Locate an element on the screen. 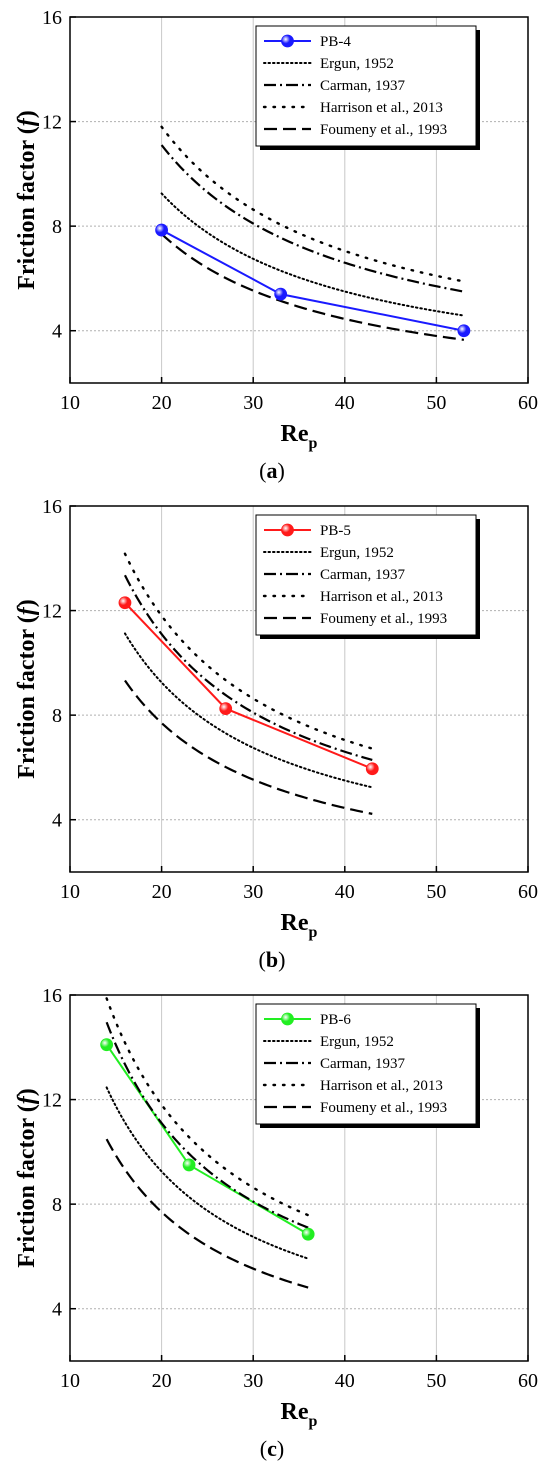 Image resolution: width=550 pixels, height=1467 pixels. panel-label-letter: c is located at coordinates (272, 1448).